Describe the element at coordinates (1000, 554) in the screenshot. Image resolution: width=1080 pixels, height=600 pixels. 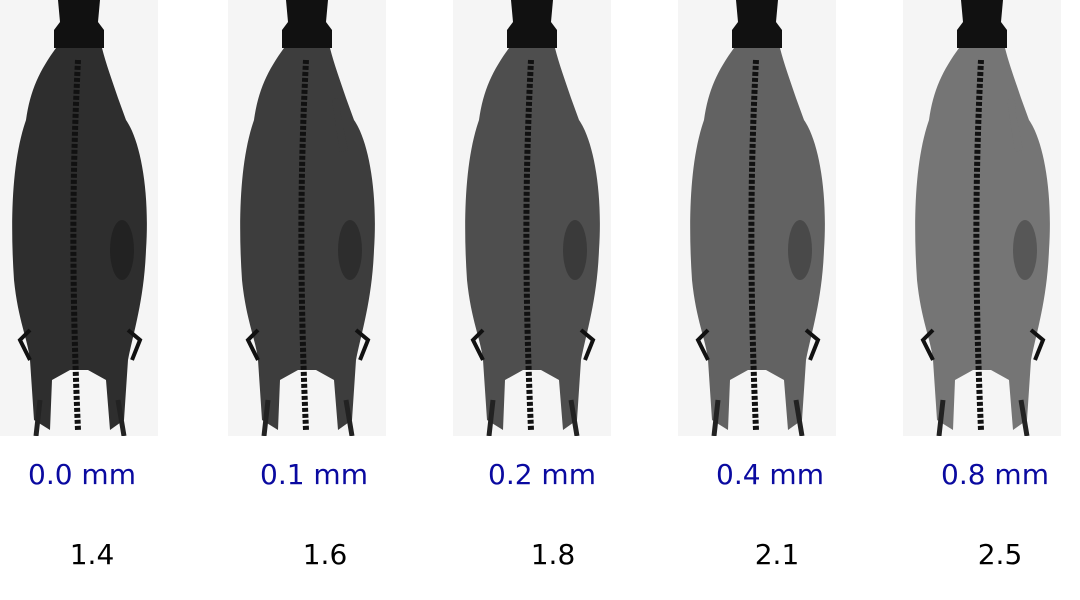
I see `value-label: 2.5` at that location.